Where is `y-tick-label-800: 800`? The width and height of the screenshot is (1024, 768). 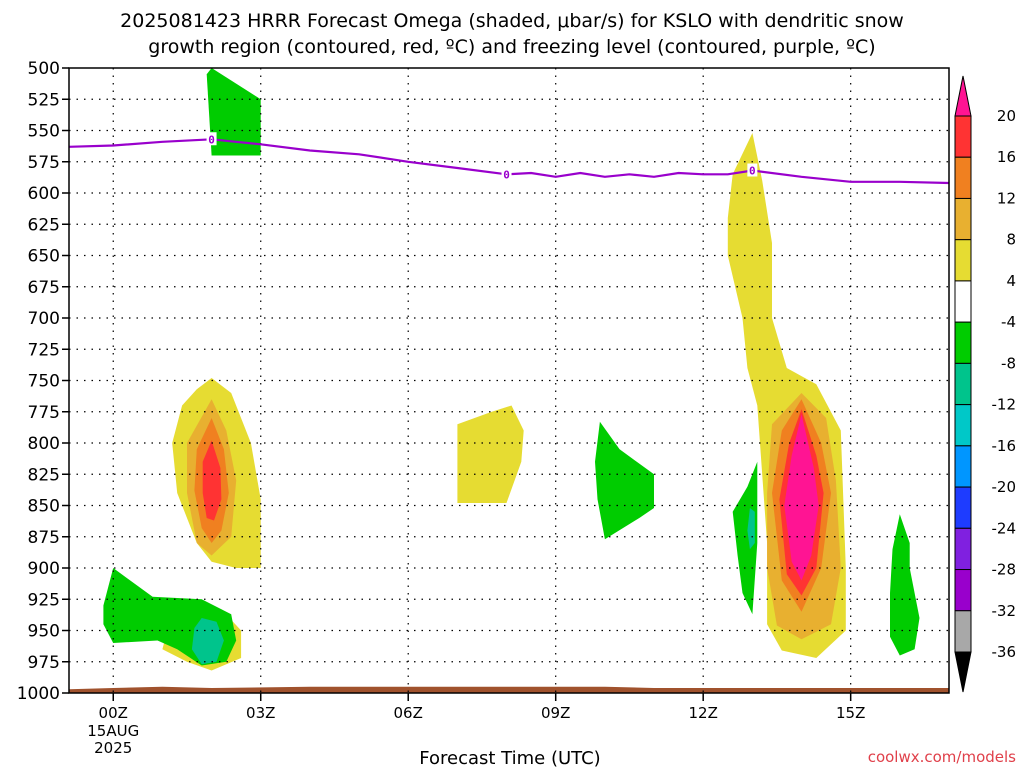
y-tick-label-800: 800 is located at coordinates (44, 444).